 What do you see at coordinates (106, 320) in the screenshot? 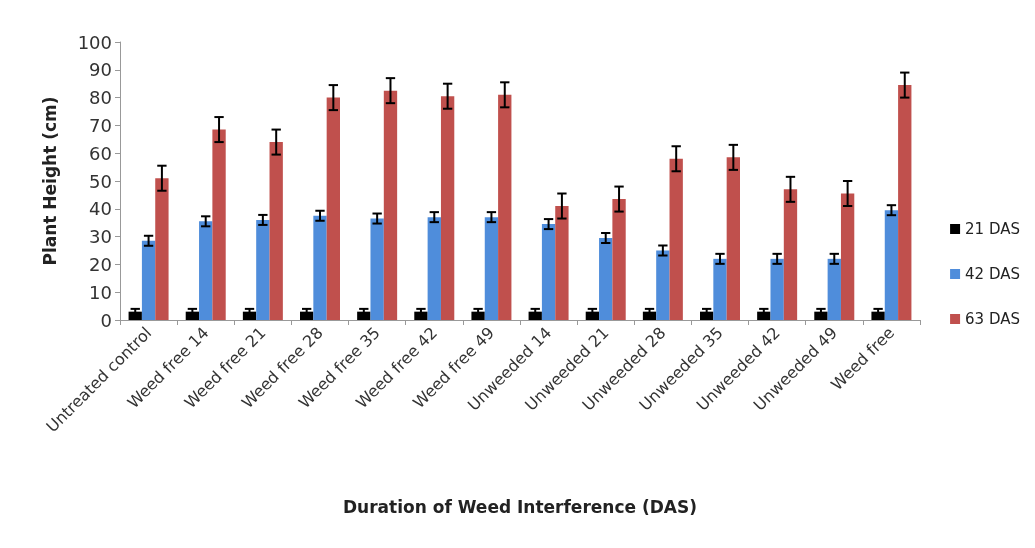
I see `y-tick-label: 0` at bounding box center [106, 320].